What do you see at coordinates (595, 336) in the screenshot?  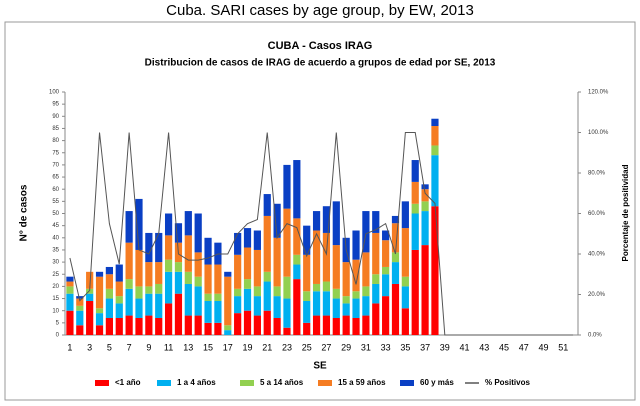 I see `y2-tick-label: 0.0%` at bounding box center [595, 336].